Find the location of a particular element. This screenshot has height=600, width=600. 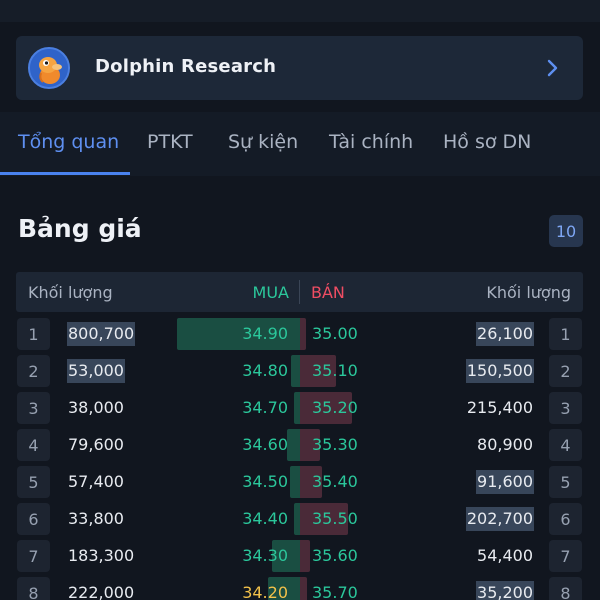

order-book-row: 6 33,800 34.40 35.50 202,700 6 is located at coordinates (300, 519).